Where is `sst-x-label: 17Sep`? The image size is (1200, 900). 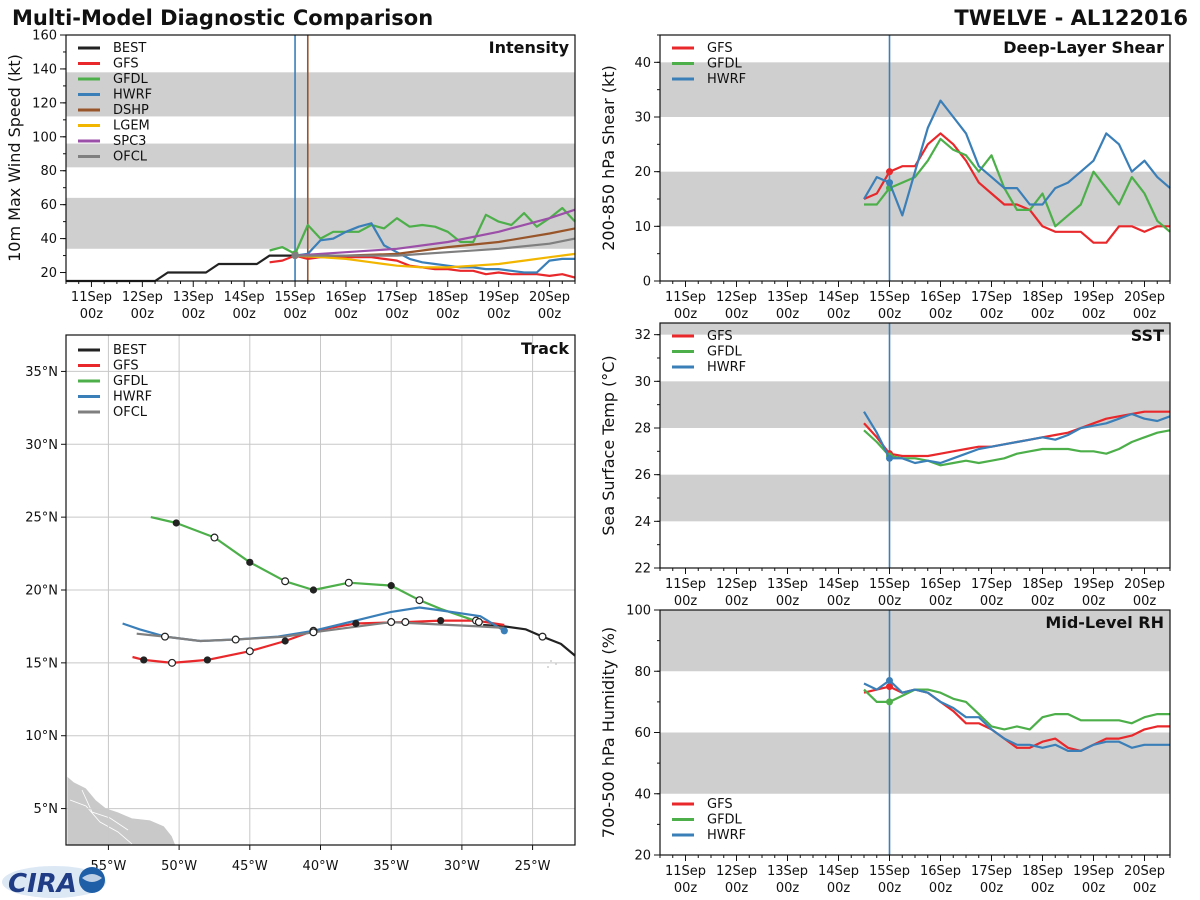
sst-x-label: 17Sep is located at coordinates (991, 584).